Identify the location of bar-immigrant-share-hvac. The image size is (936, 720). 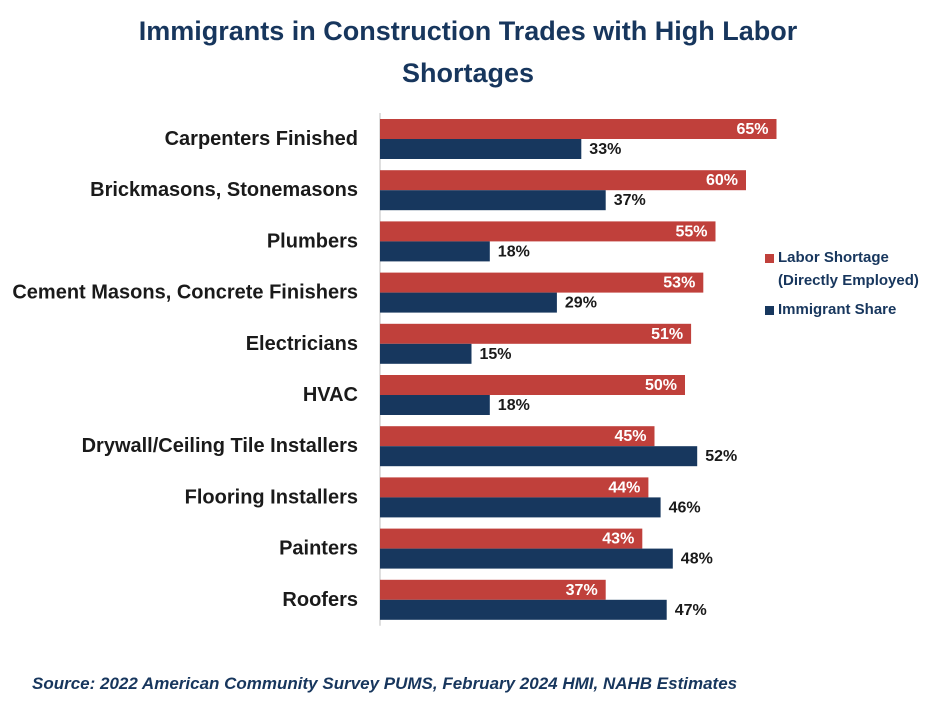
(435, 405).